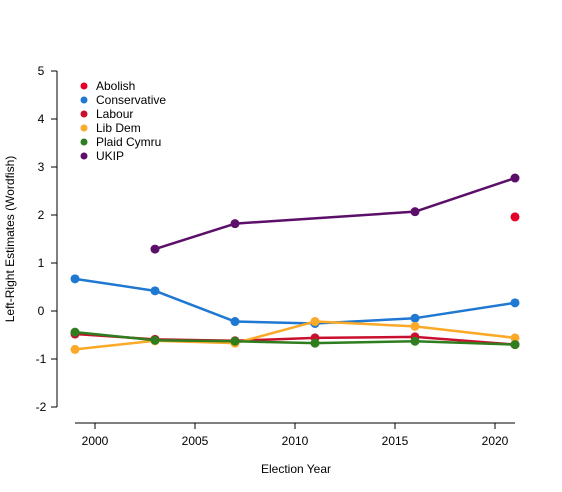 Image resolution: width=562 pixels, height=492 pixels. I want to click on legend-label: Plaid Cymru, so click(128, 142).